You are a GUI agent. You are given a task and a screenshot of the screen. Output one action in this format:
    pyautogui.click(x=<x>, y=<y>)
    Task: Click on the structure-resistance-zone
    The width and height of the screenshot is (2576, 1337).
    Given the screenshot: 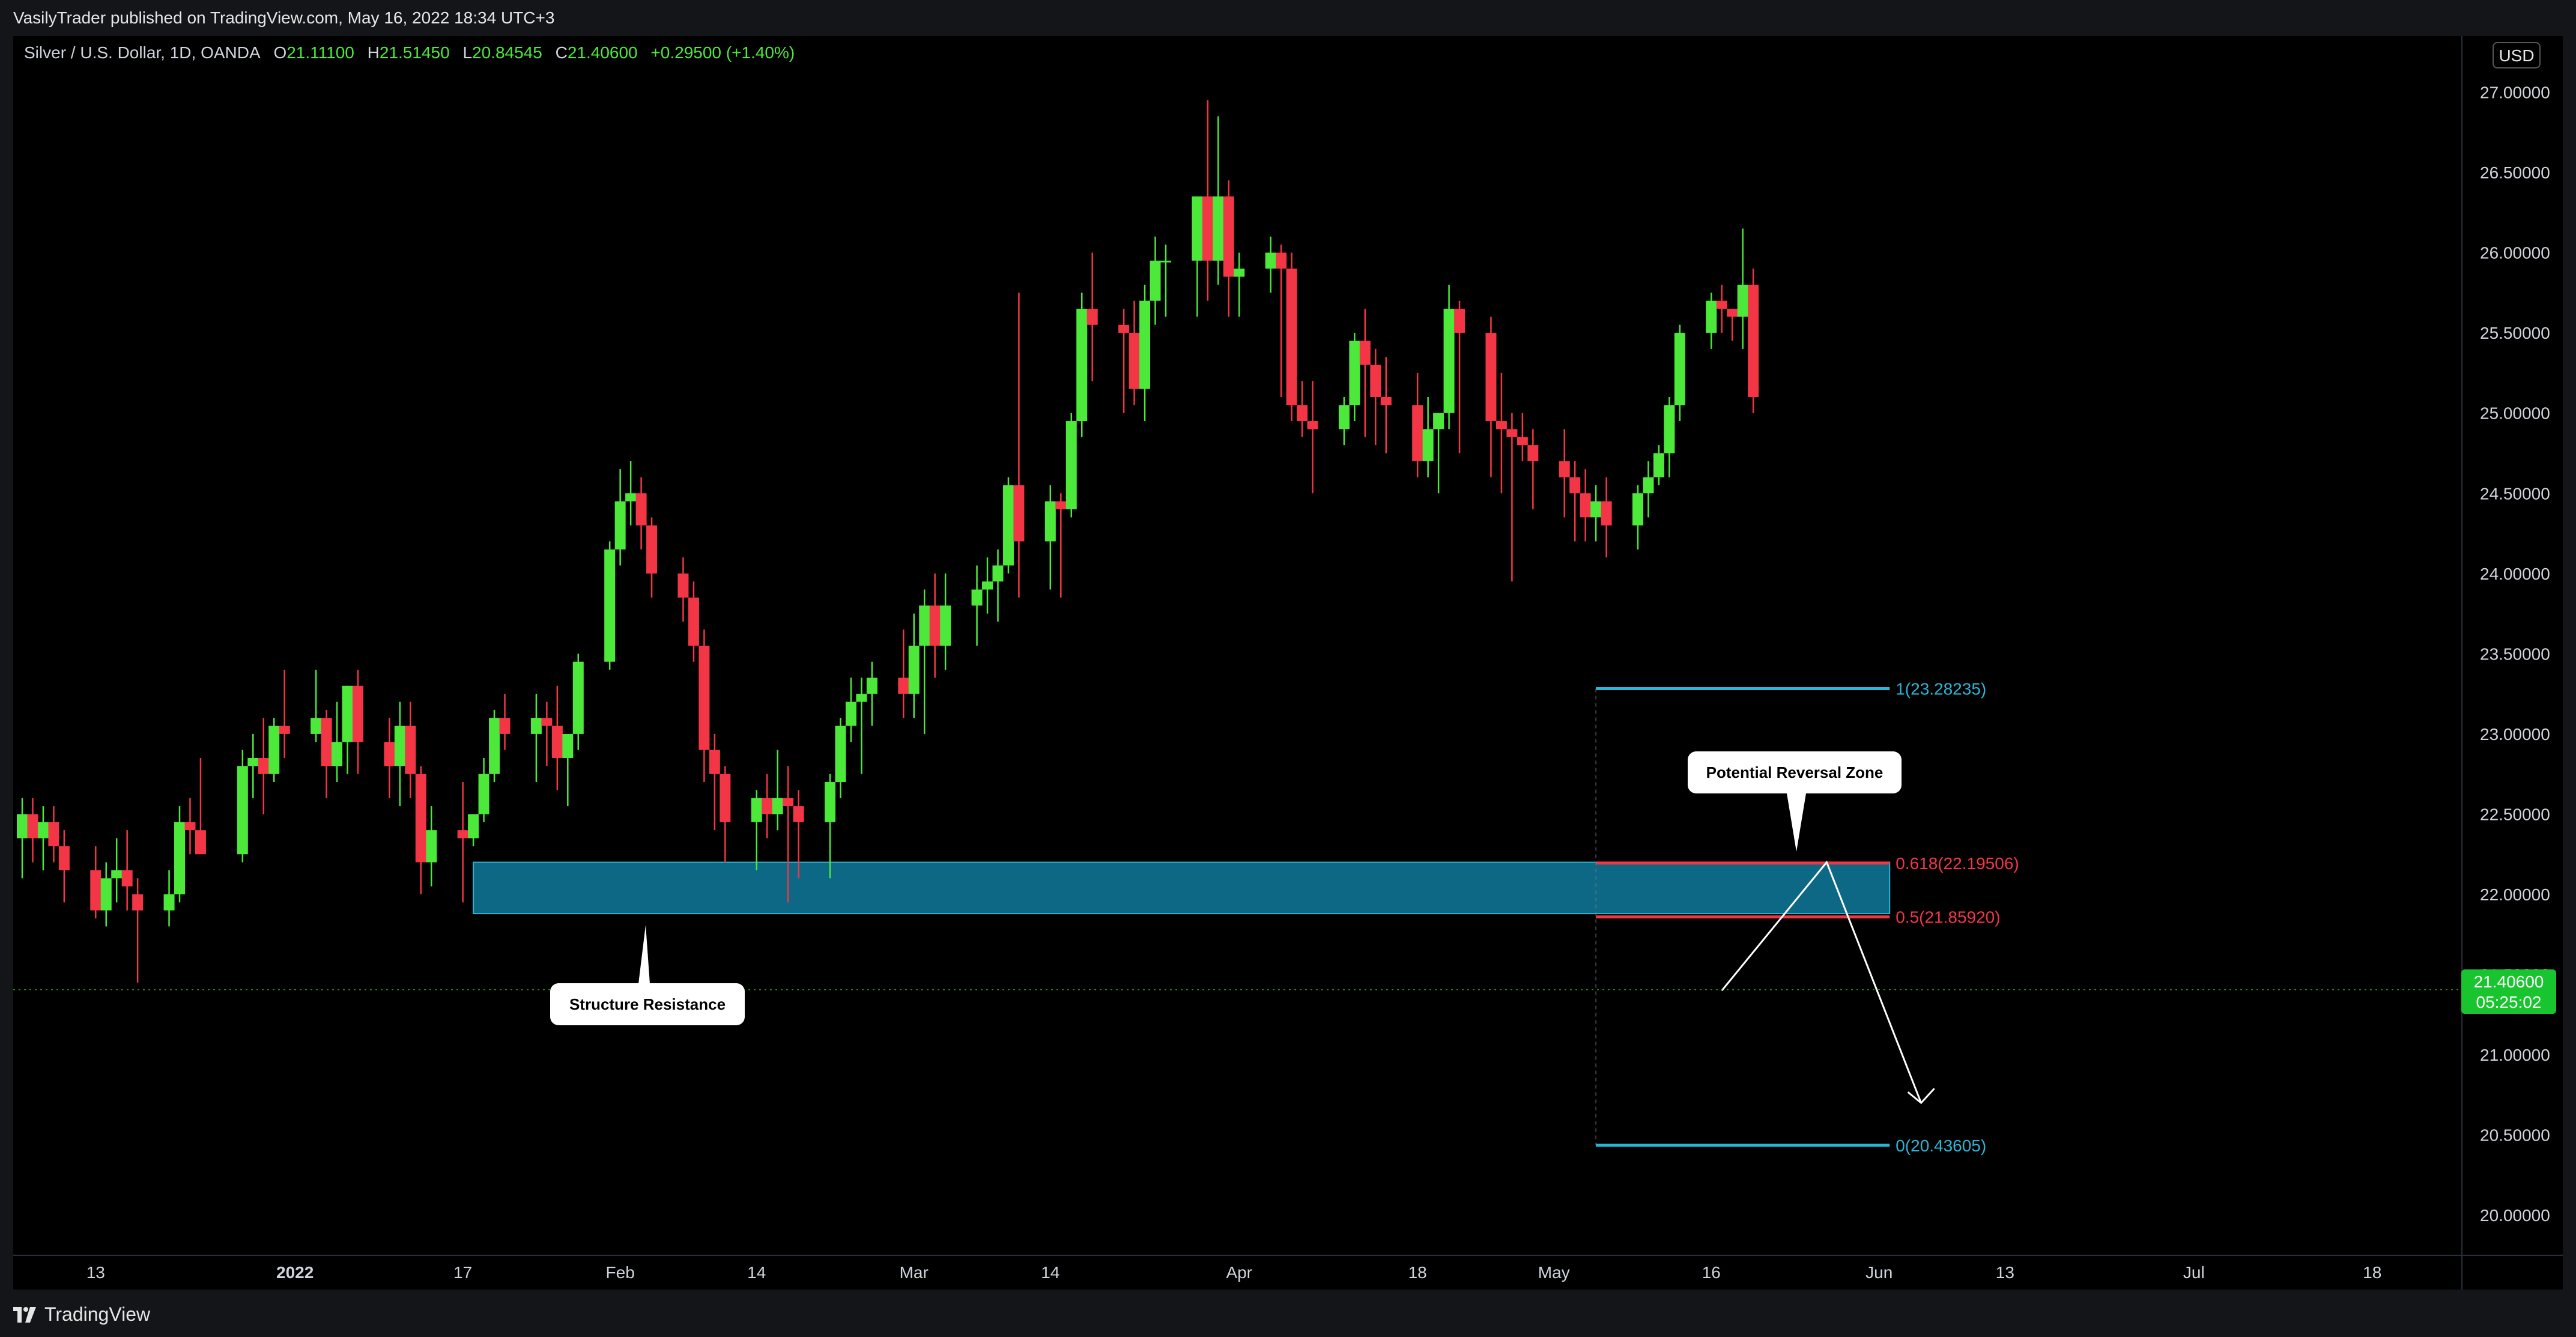 What is the action you would take?
    pyautogui.click(x=1182, y=888)
    